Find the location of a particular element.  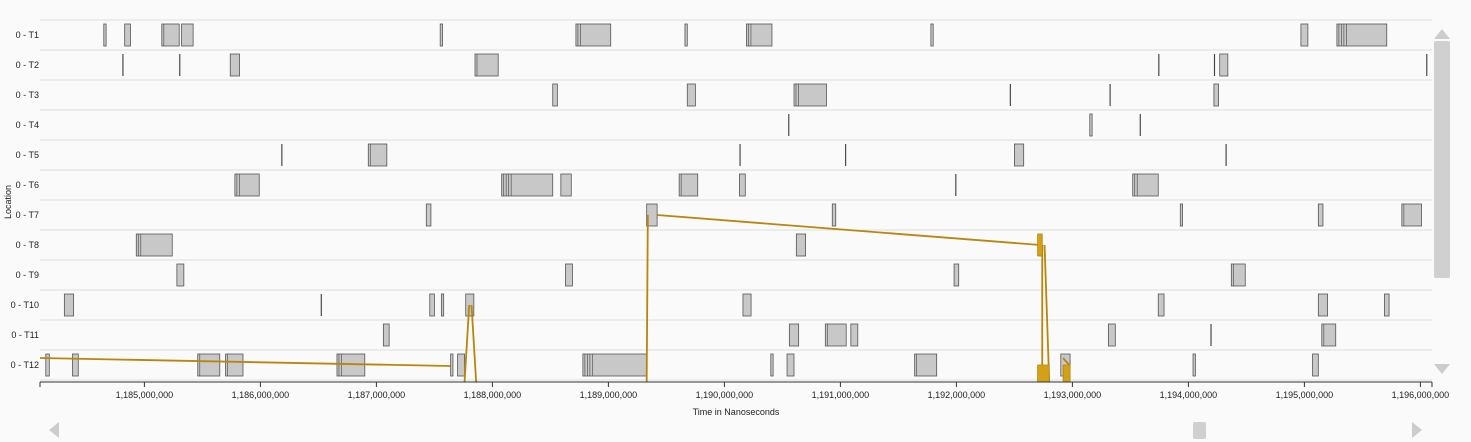

vertical-scrollbar-thumb is located at coordinates (1442, 159).